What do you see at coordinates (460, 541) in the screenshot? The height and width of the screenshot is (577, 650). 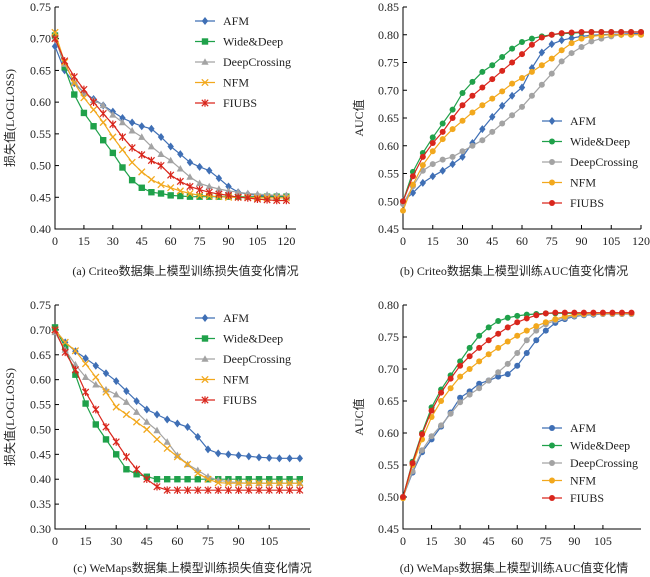 I see `x-tick-label: 30` at bounding box center [460, 541].